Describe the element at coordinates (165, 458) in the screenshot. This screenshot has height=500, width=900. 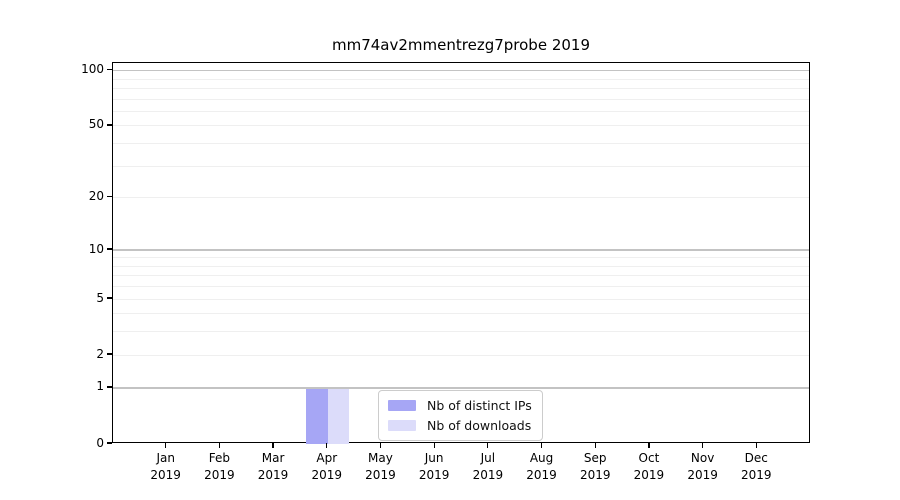
I see `x-tick-month: Jan` at that location.